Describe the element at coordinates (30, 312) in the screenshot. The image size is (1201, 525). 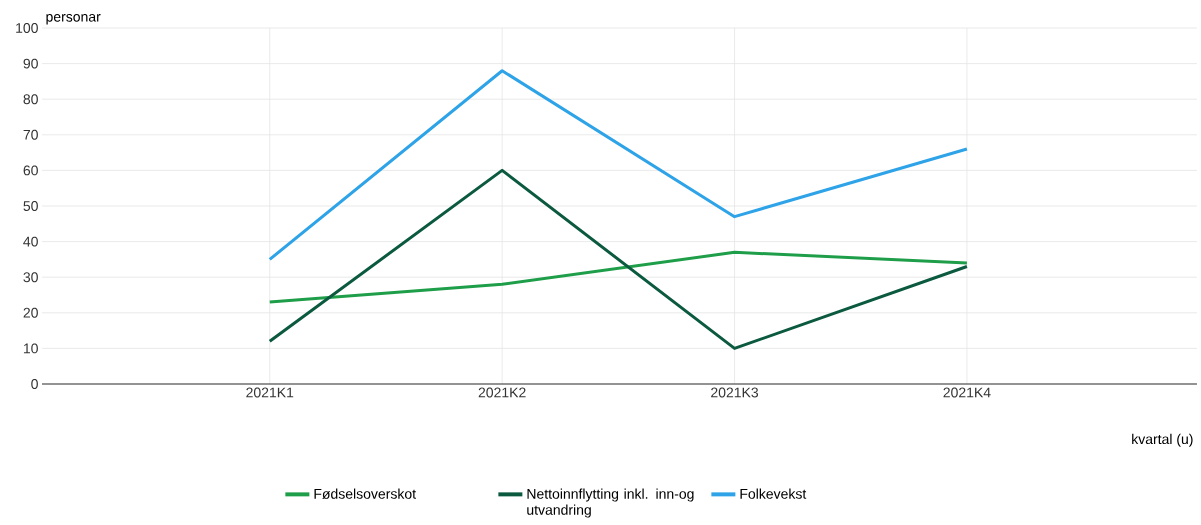
I see `y-tick-label: 20` at that location.